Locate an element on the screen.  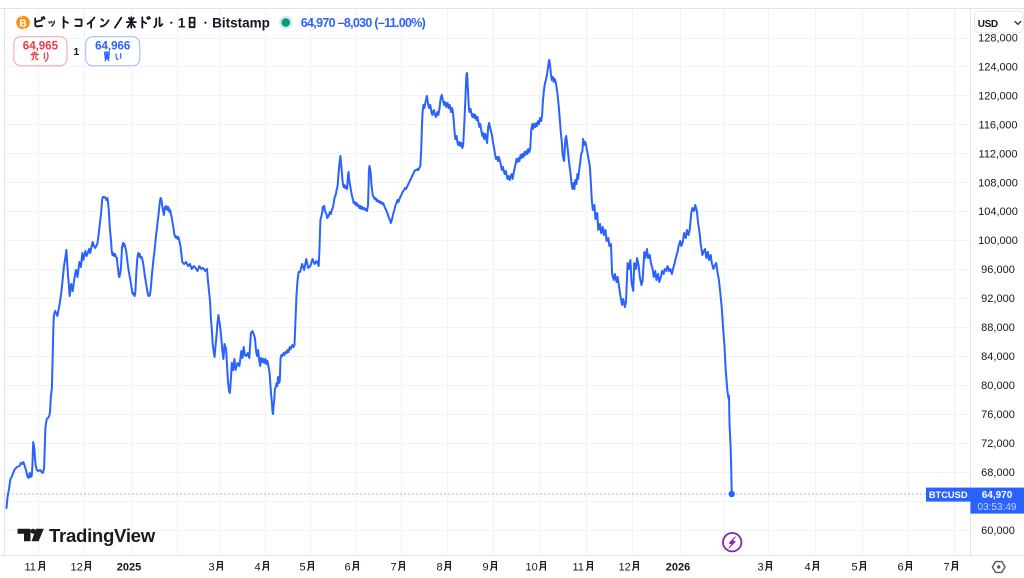
svg-text: 88,000 is located at coordinates (998, 328).